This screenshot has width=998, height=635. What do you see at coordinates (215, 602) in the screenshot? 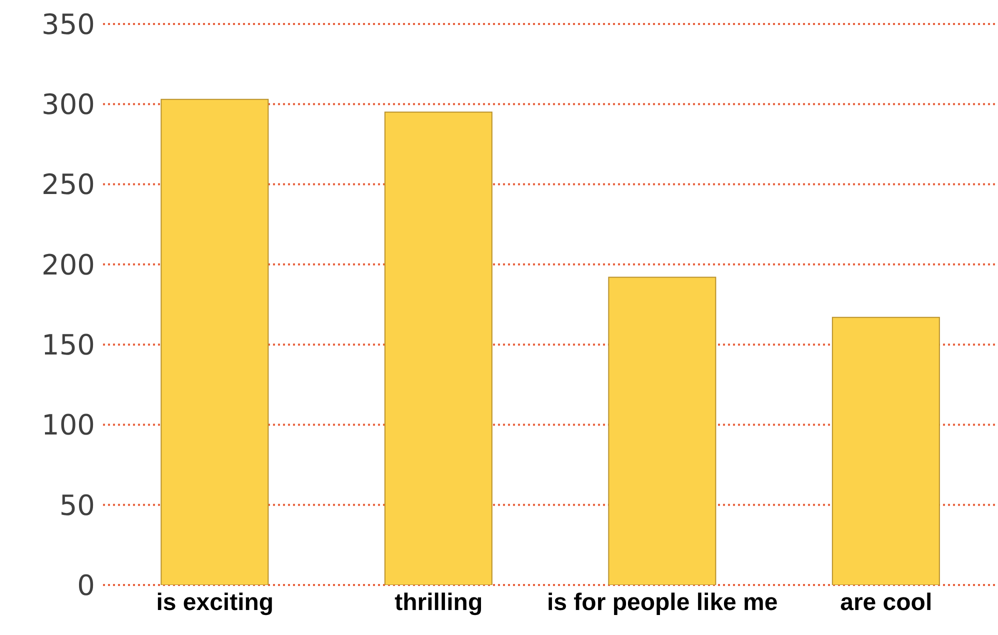
I see `x-tick-label: is exciting` at bounding box center [215, 602].